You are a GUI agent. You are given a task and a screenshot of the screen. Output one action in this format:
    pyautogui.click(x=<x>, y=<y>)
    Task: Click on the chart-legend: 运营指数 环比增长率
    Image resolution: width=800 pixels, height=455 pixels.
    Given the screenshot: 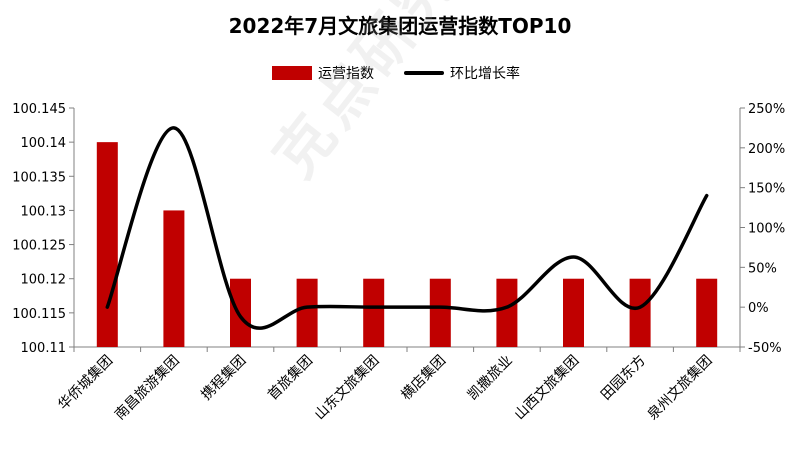 What is the action you would take?
    pyautogui.click(x=400, y=73)
    